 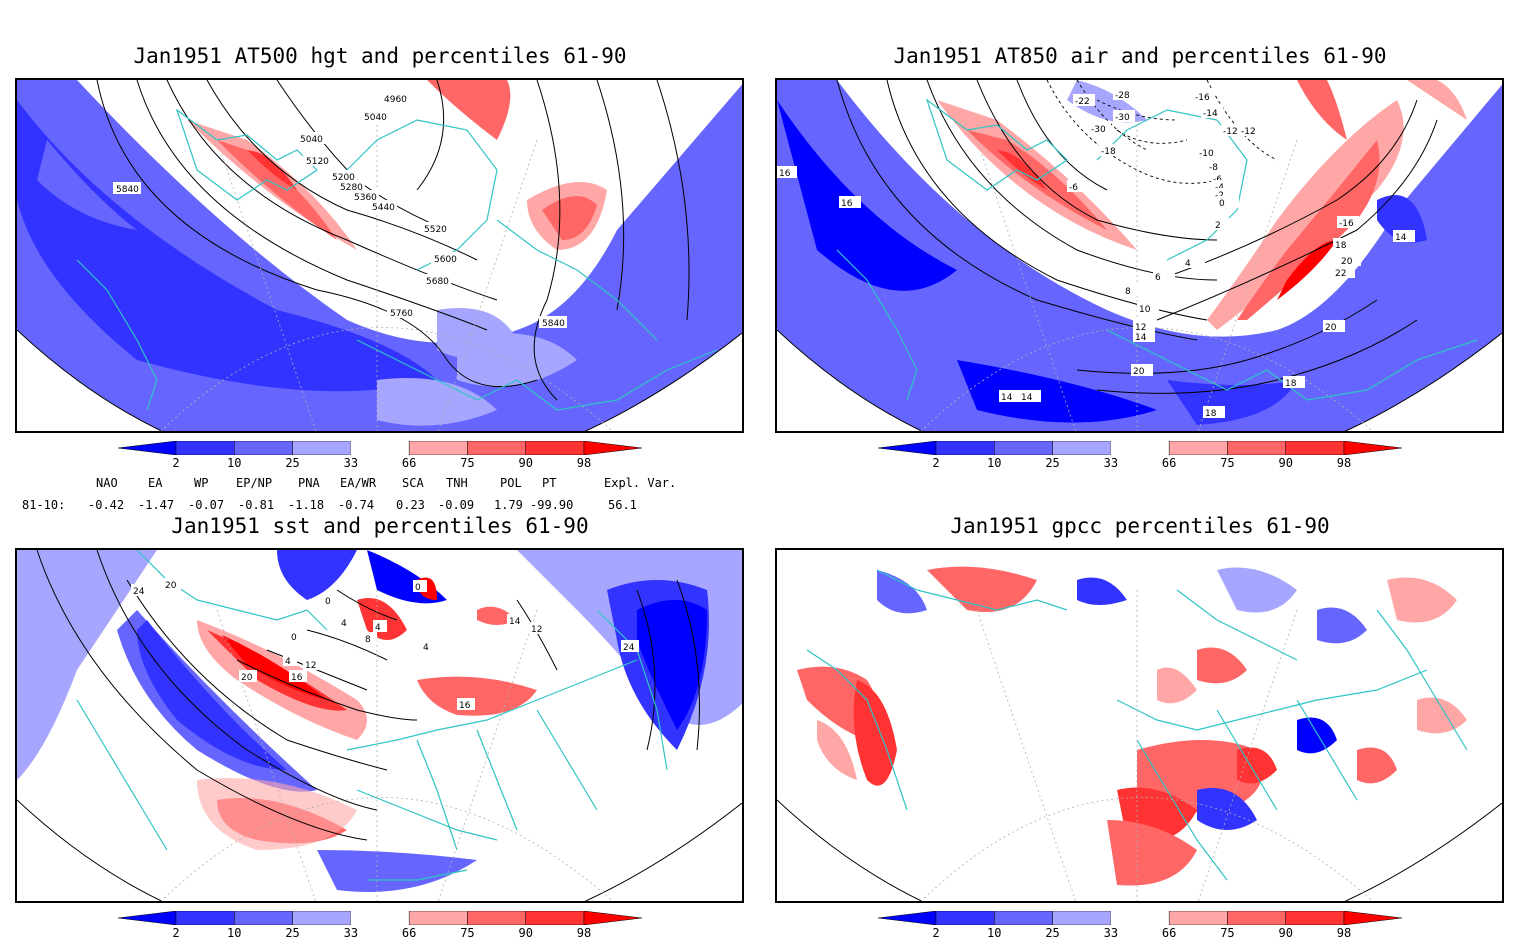 What do you see at coordinates (1122, 96) in the screenshot?
I see `svg-text: -28` at bounding box center [1122, 96].